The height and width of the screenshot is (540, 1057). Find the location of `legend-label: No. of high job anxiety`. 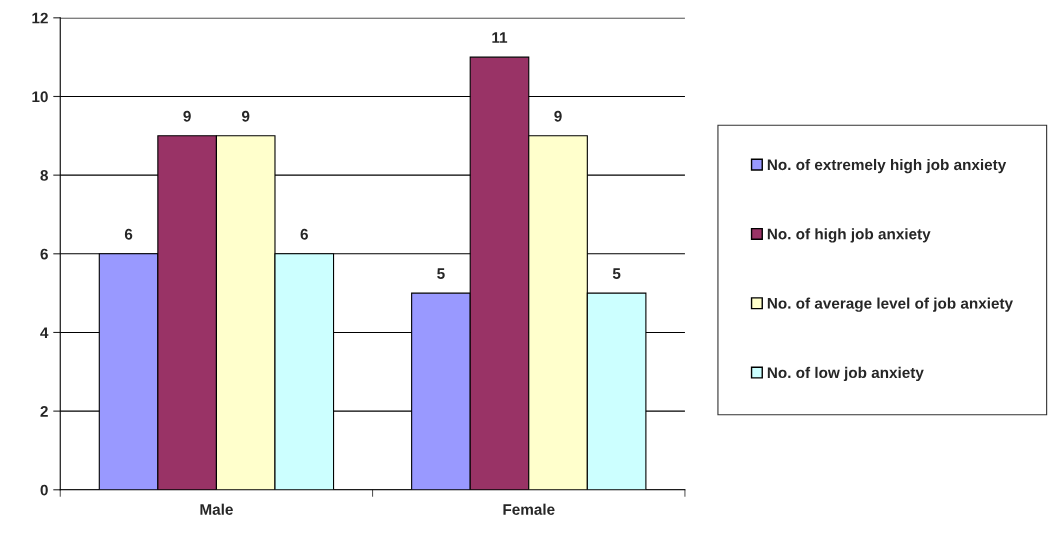

legend-label: No. of high job anxiety is located at coordinates (849, 235).